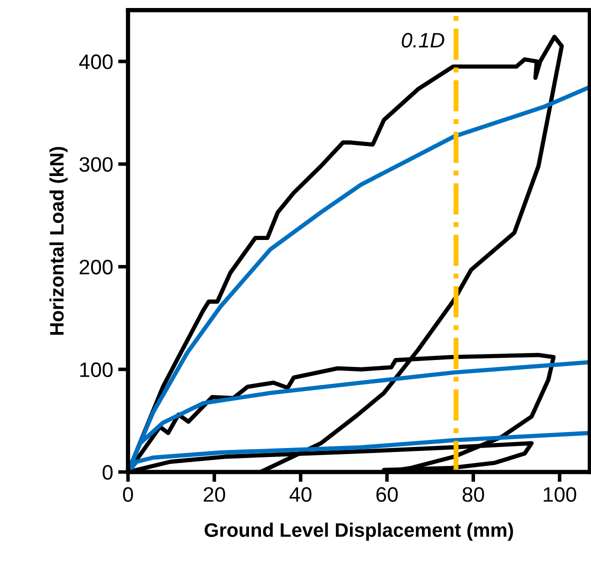 The image size is (591, 581). What do you see at coordinates (359, 531) in the screenshot?
I see `x-axis-title: Ground Level Displacement (mm)` at bounding box center [359, 531].